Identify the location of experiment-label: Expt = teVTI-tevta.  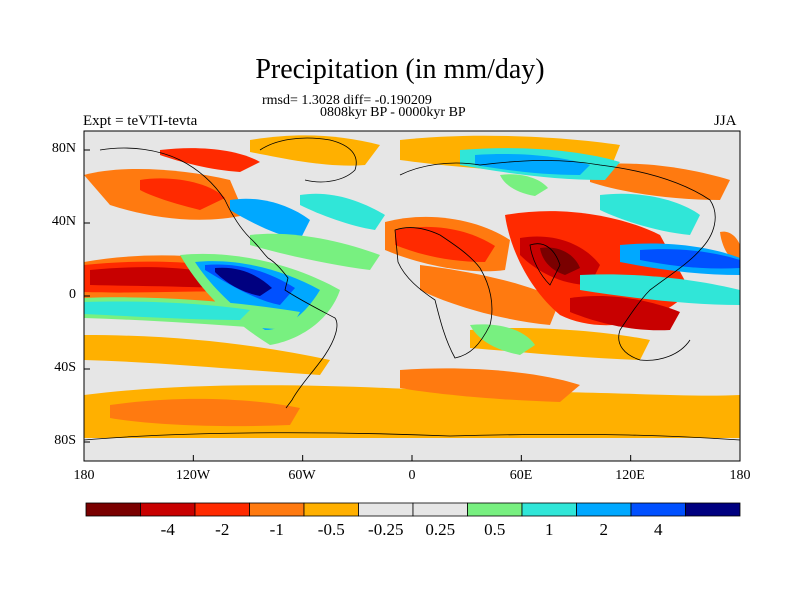
(140, 121).